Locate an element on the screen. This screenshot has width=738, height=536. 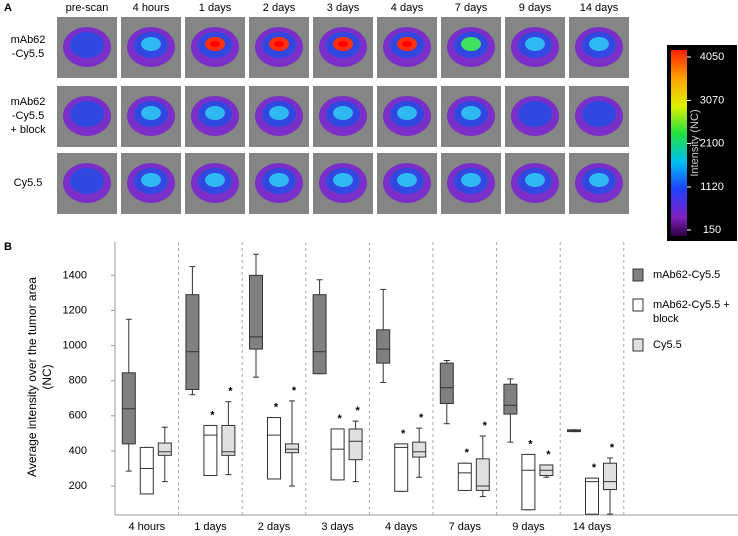
y-tick-label: 800 is located at coordinates (78, 381).